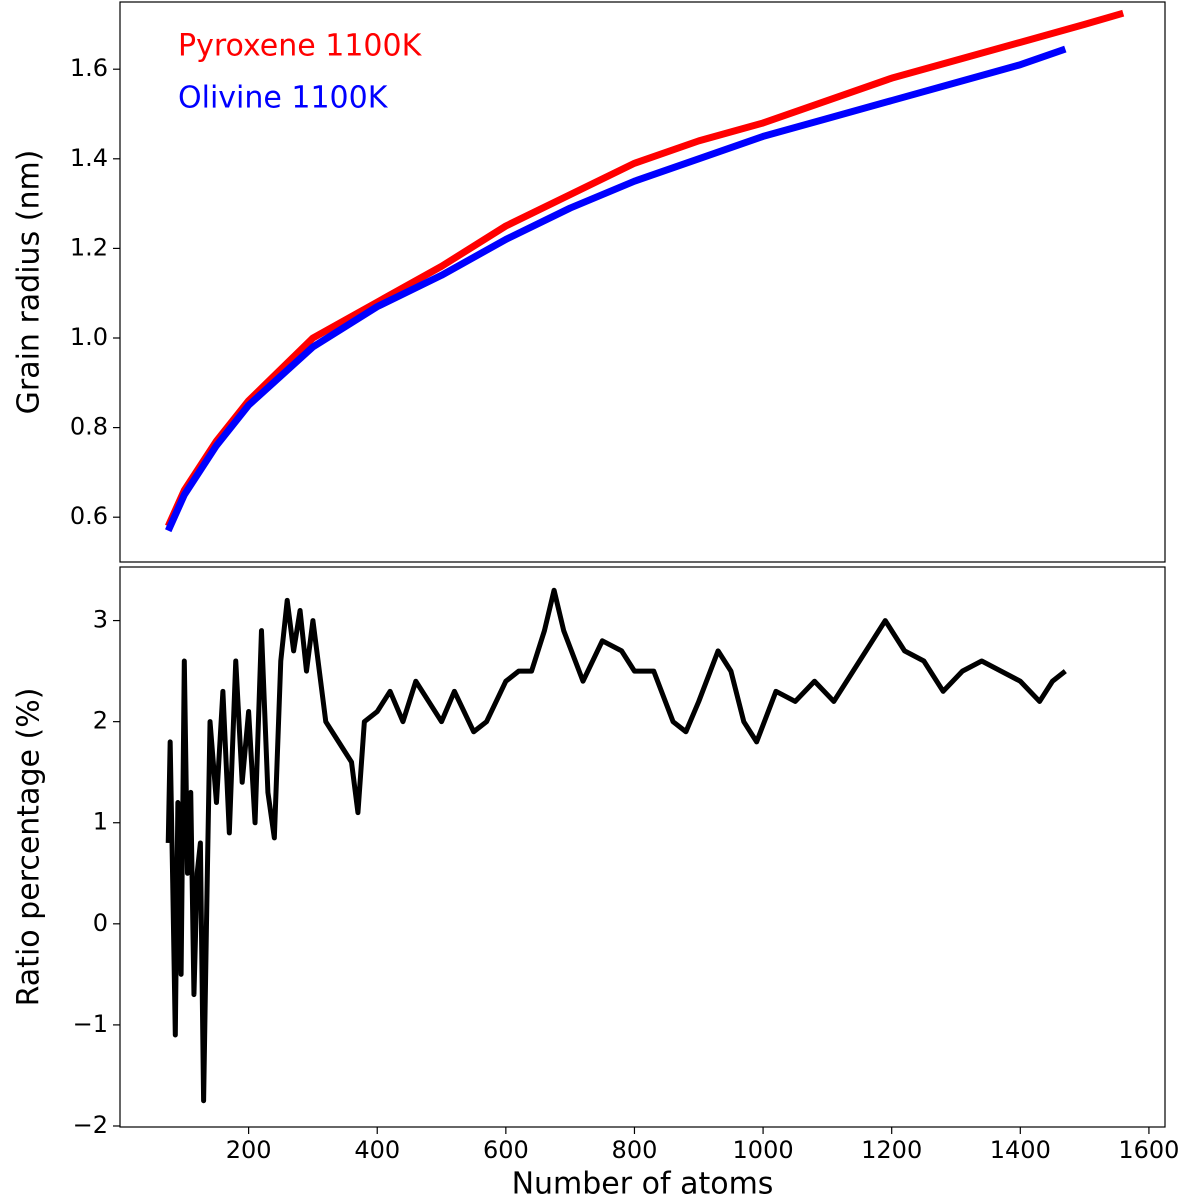  Describe the element at coordinates (29, 847) in the screenshot. I see `y-axis-label: Ratio percentage (%)` at that location.